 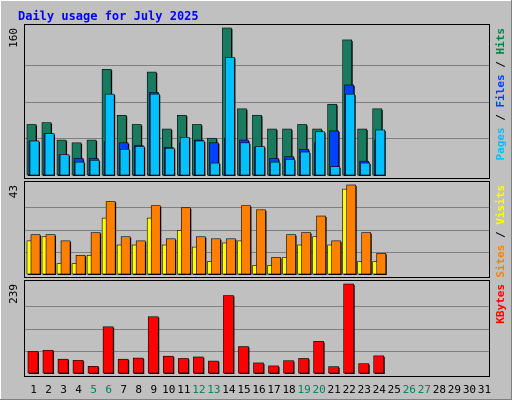 I want to click on x-tick-label-day-29: 29, so click(x=454, y=389).